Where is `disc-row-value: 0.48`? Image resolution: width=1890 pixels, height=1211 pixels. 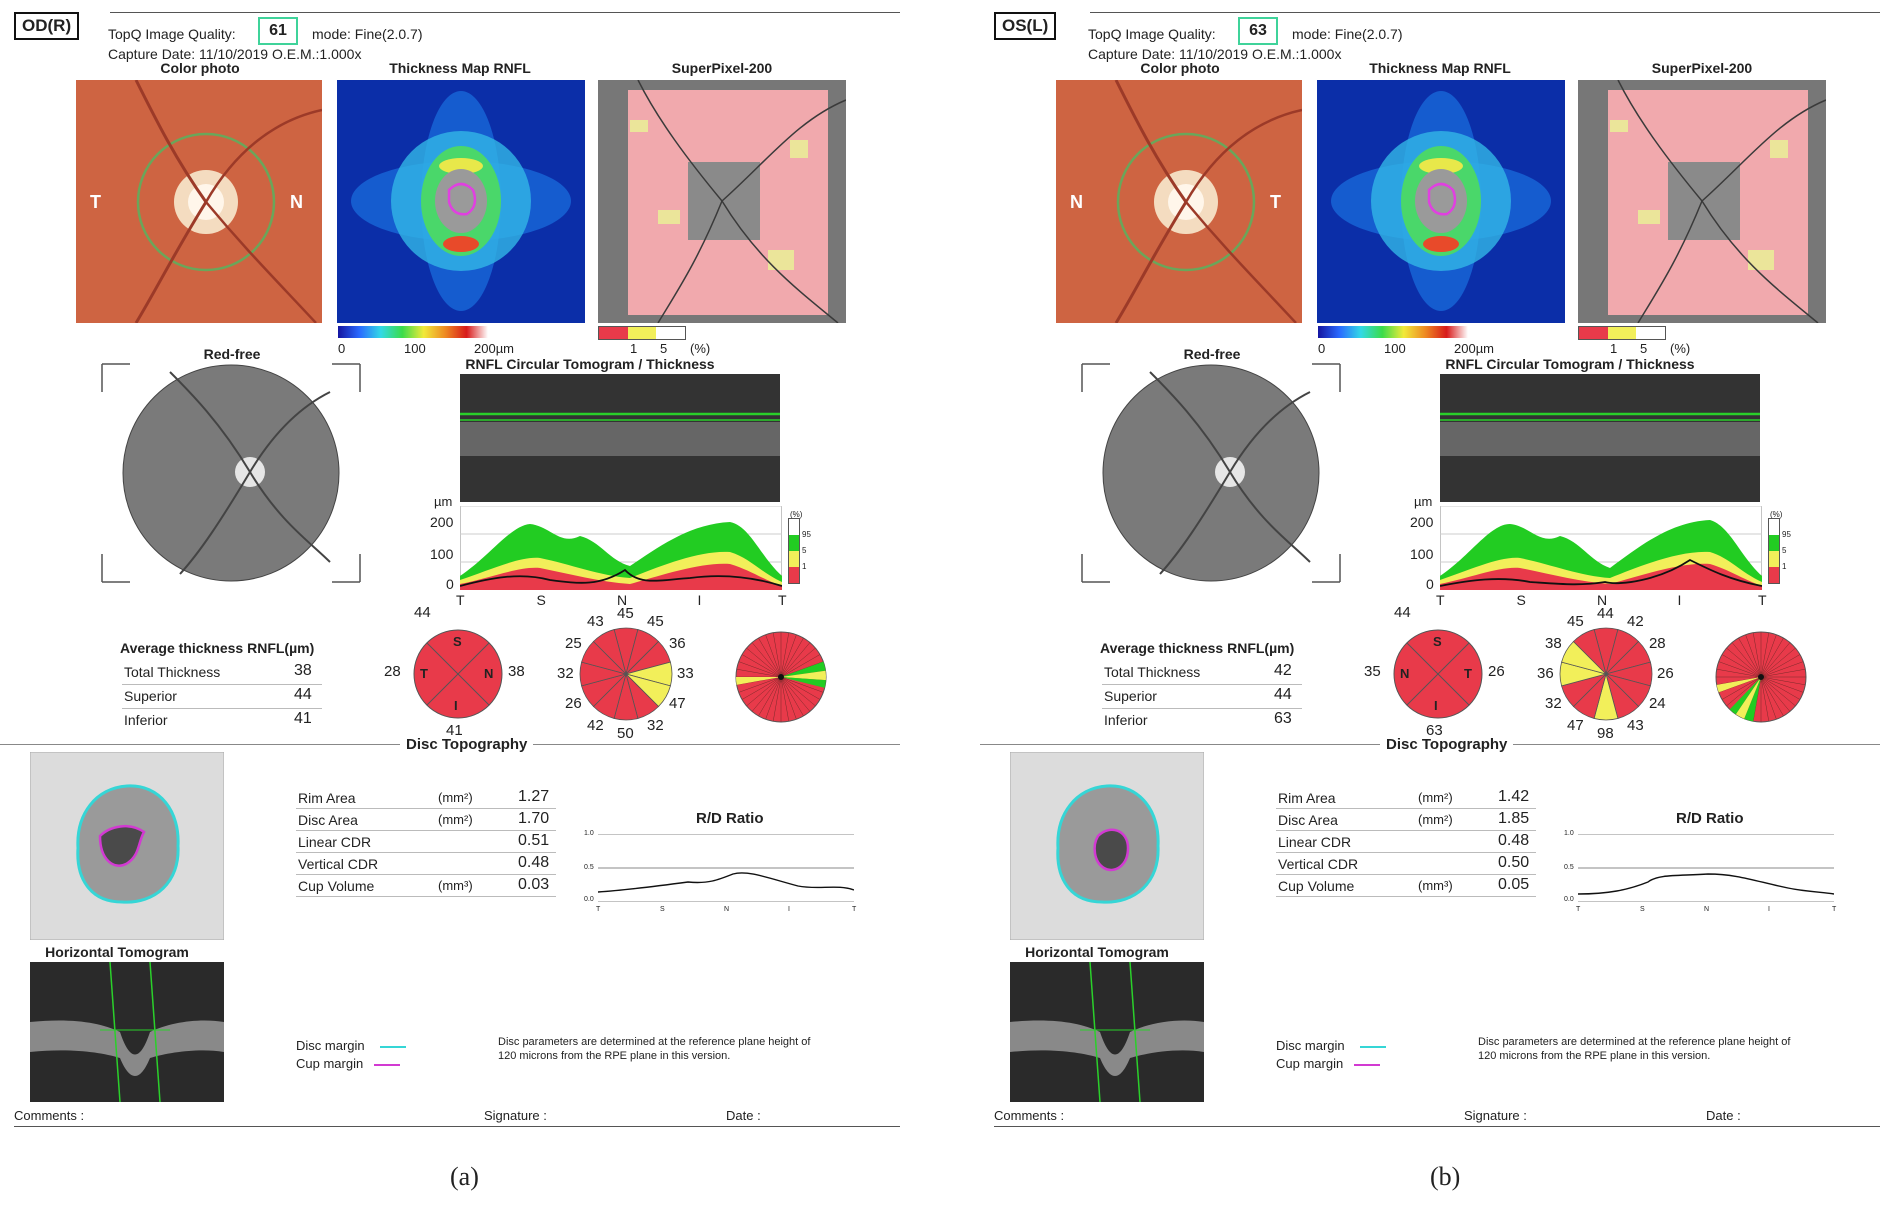
disc-row-value: 0.48 is located at coordinates (534, 862).